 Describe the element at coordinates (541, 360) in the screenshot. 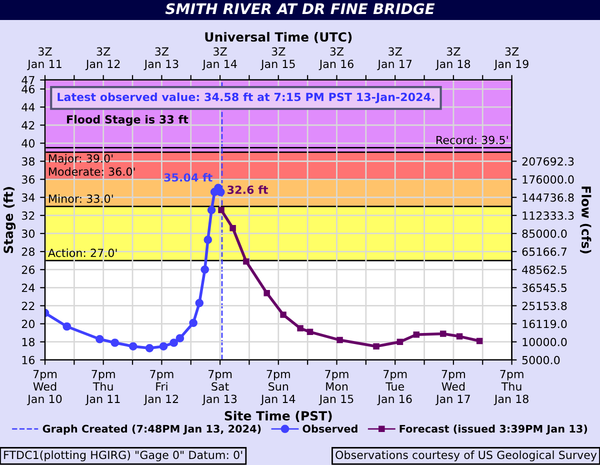

I see `category-label: 5000.0` at that location.